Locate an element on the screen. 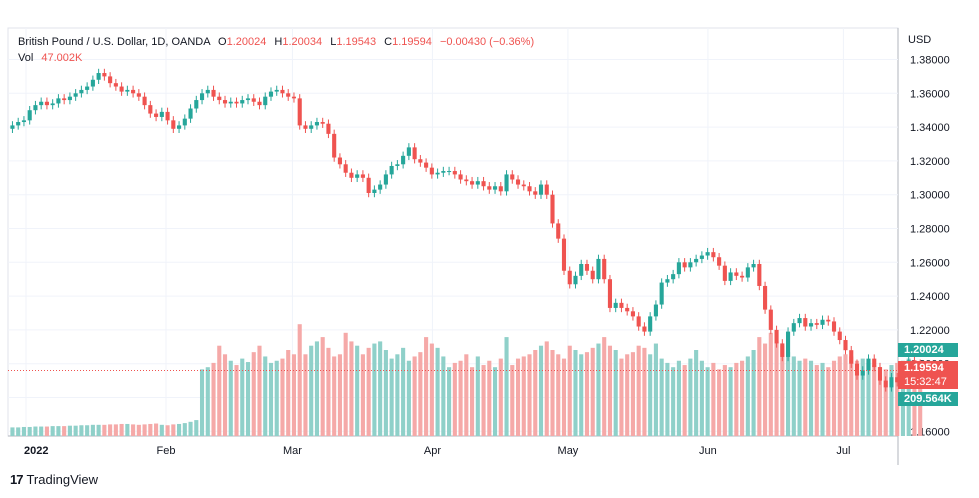  x-tick-label: May is located at coordinates (568, 451).